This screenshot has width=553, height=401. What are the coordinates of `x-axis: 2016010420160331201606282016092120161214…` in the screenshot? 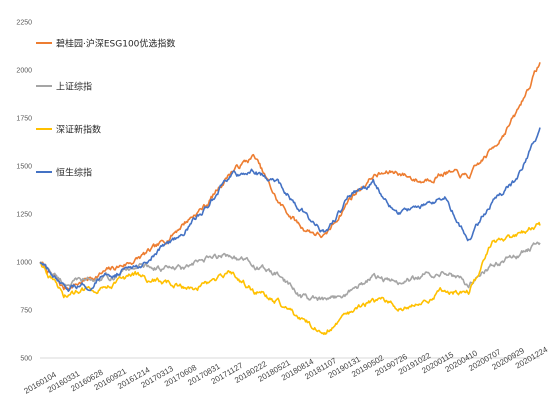 It's located at (286, 370).